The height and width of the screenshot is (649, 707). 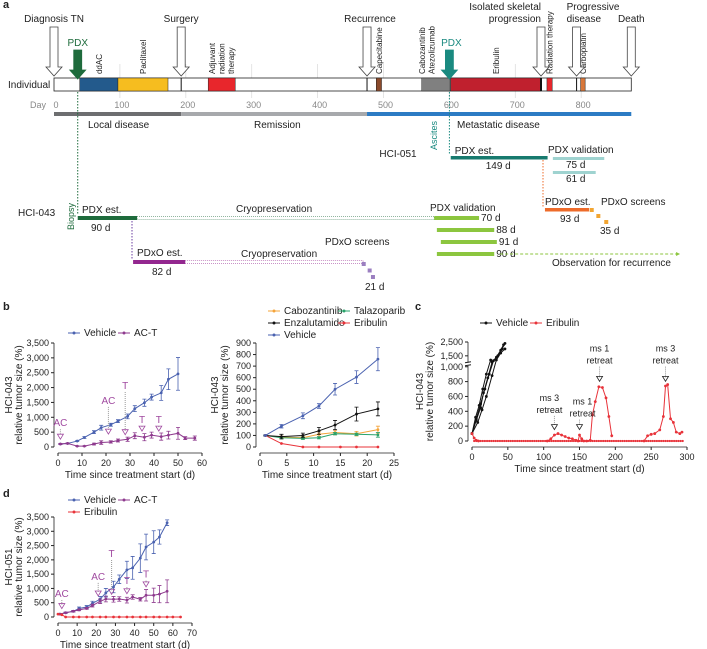 What do you see at coordinates (6, 307) in the screenshot?
I see `panel-label: b` at bounding box center [6, 307].